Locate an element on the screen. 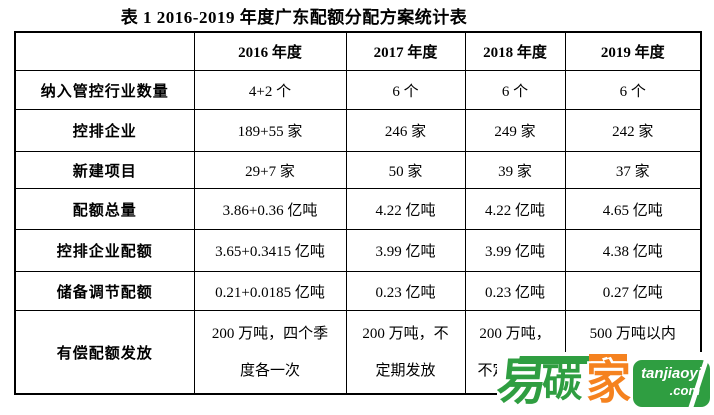 The height and width of the screenshot is (415, 714). value-cell: 4+2 个 is located at coordinates (270, 90).